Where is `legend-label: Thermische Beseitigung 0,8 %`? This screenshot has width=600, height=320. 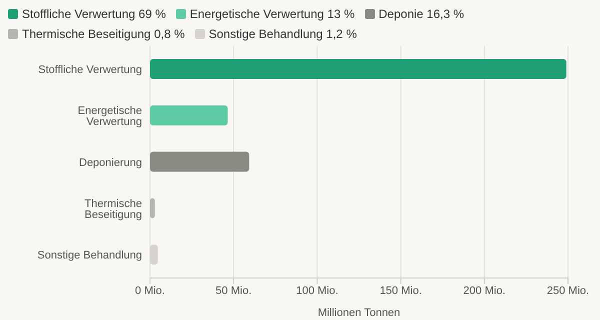
legend-label: Thermische Beseitigung 0,8 % is located at coordinates (103, 34).